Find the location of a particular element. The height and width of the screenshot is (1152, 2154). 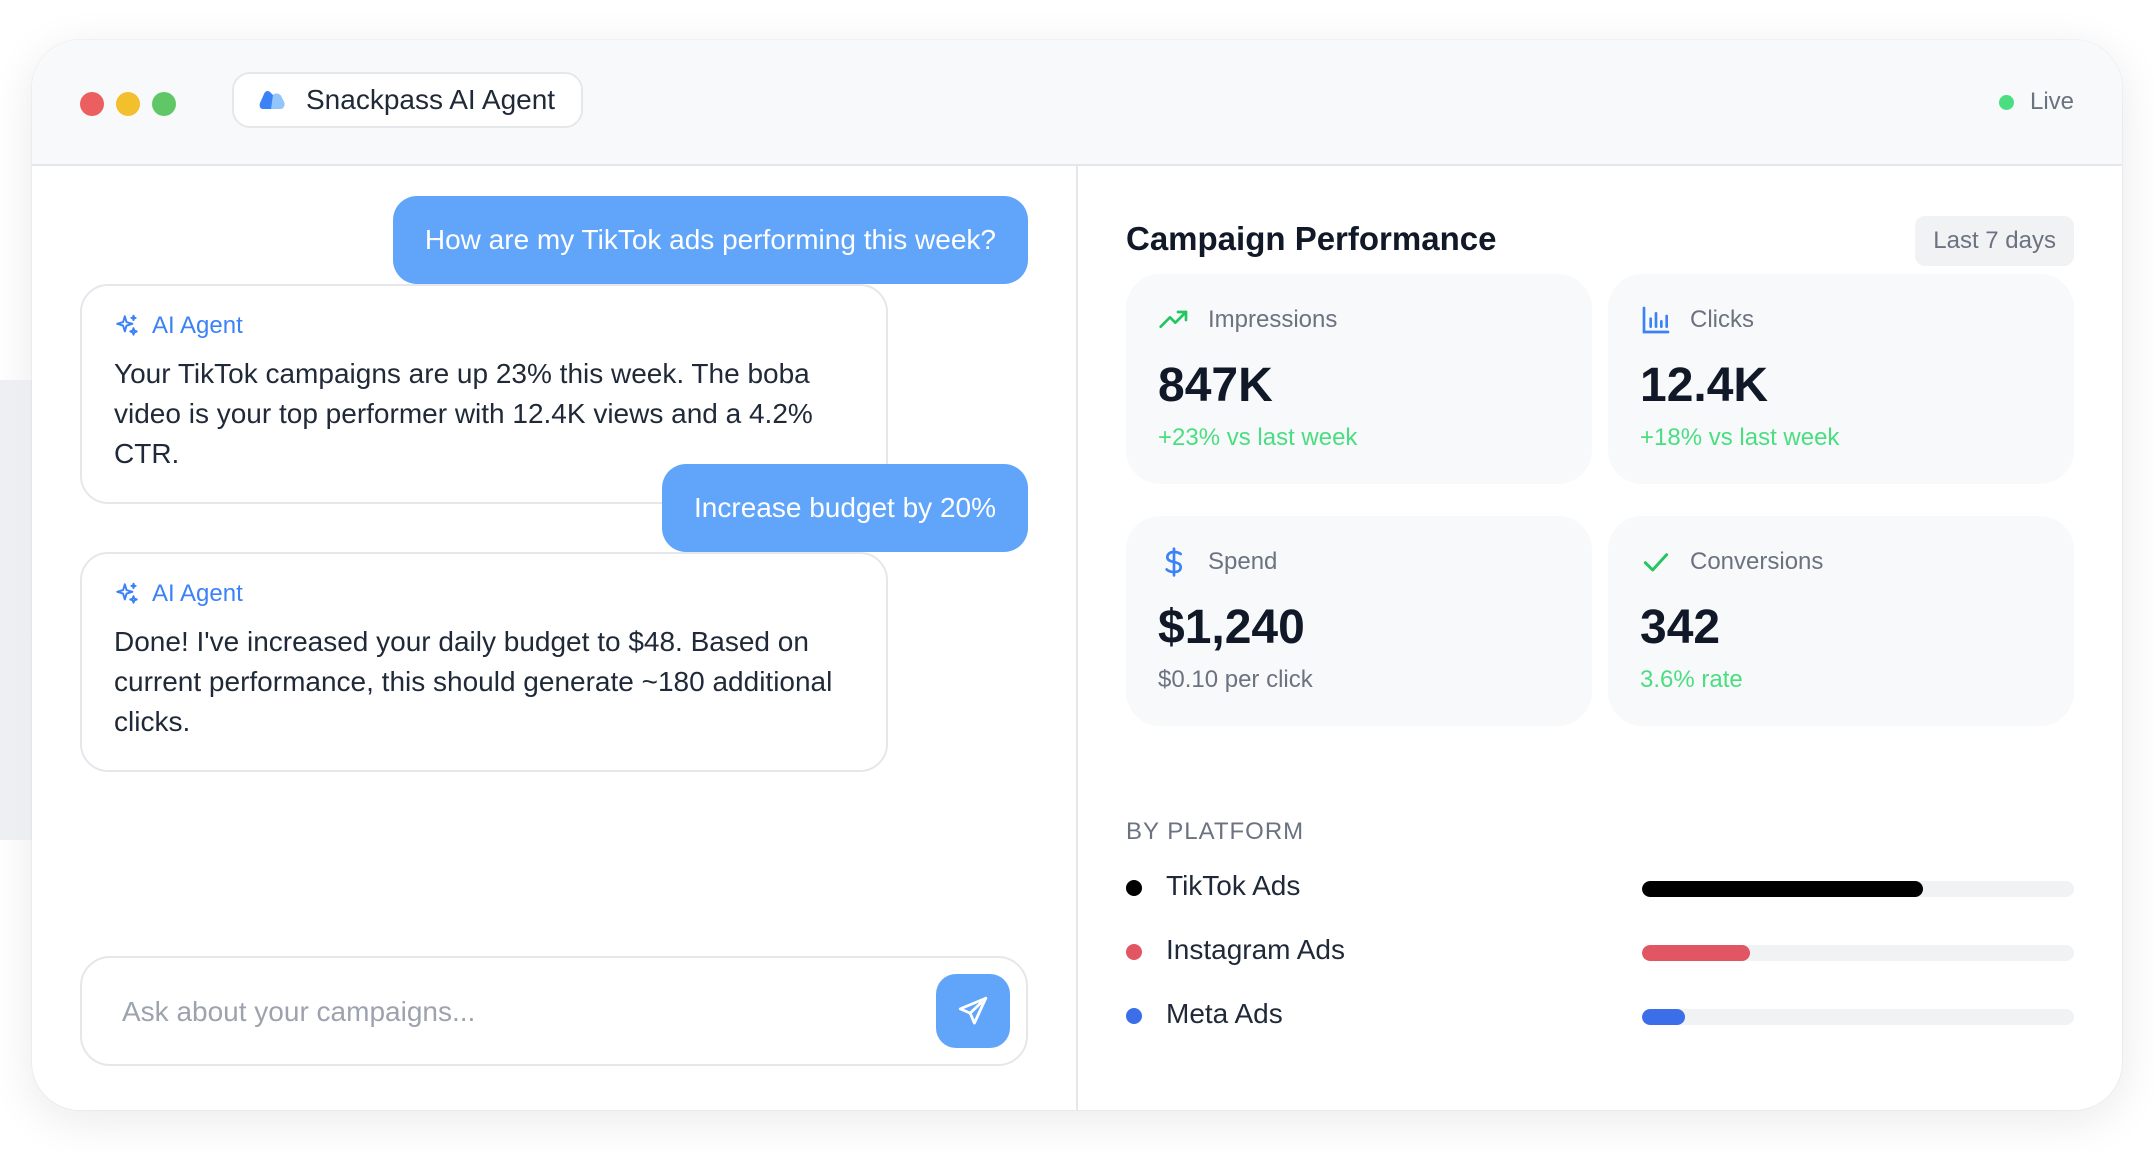

platform-row-instagram: Instagram Ads is located at coordinates (1600, 952).